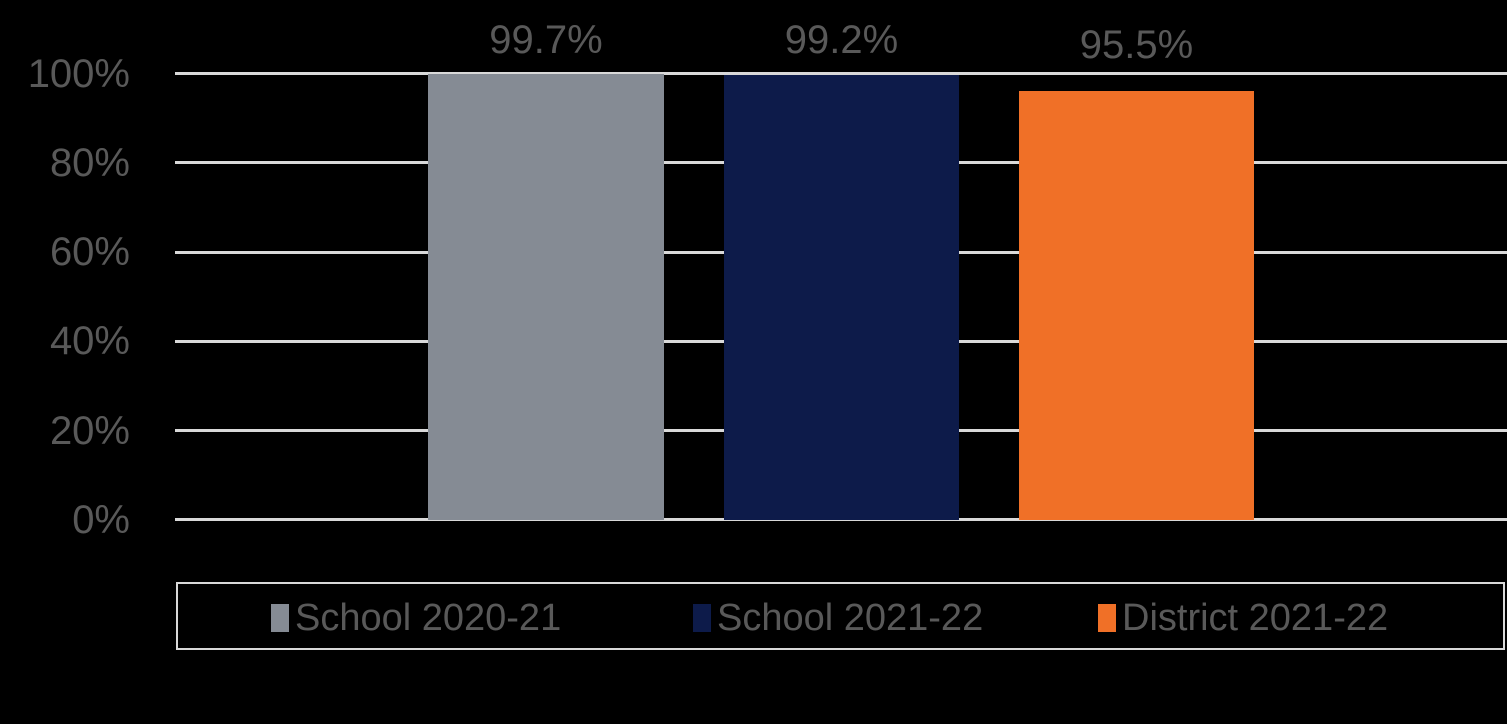  I want to click on y-tick-label: 100%, so click(78, 74).